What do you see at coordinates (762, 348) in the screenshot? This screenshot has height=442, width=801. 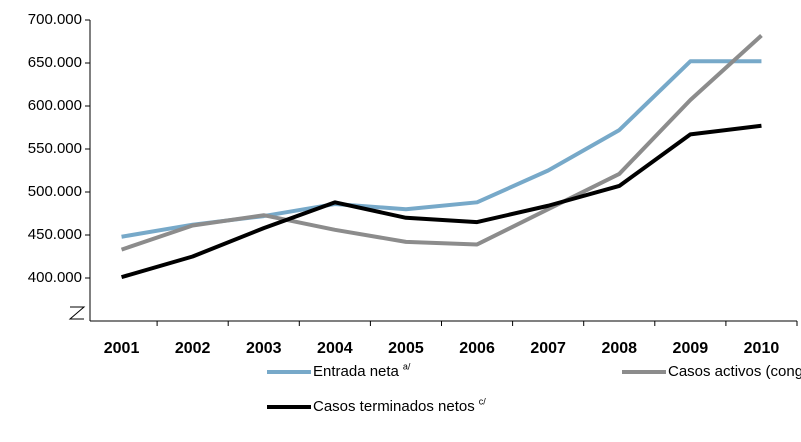 I see `x-tick-label: 2010` at bounding box center [762, 348].